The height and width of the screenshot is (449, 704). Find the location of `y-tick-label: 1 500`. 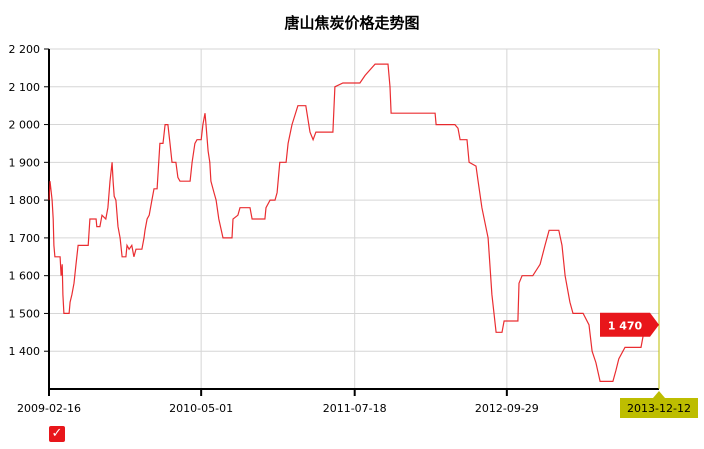

y-tick-label: 1 500 is located at coordinates (25, 313).